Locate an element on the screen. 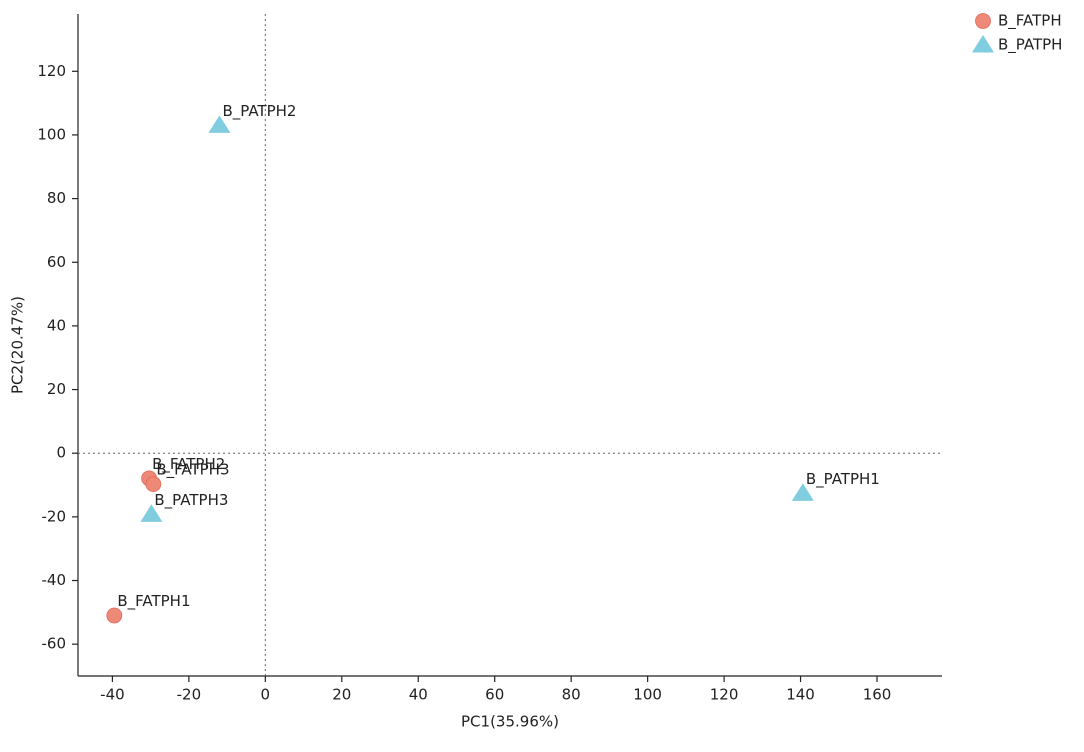 The image size is (1084, 752). x-tick-label: 80 is located at coordinates (571, 695).